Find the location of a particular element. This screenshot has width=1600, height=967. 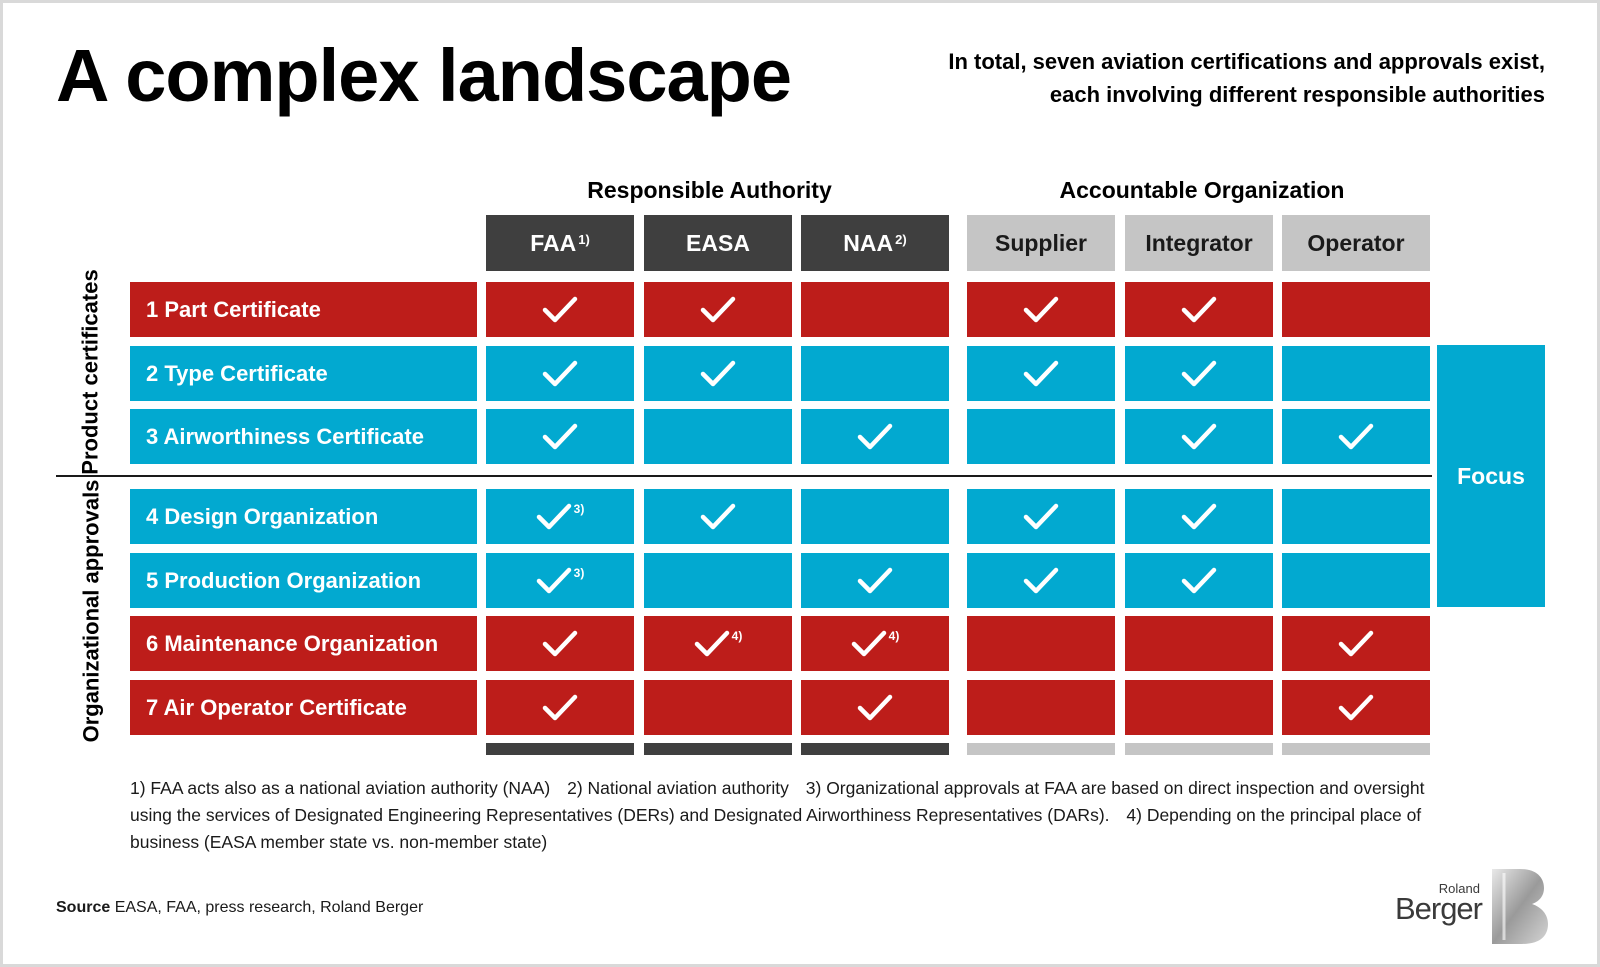

row-label: 3 Airworthiness Certificate is located at coordinates (303, 436).